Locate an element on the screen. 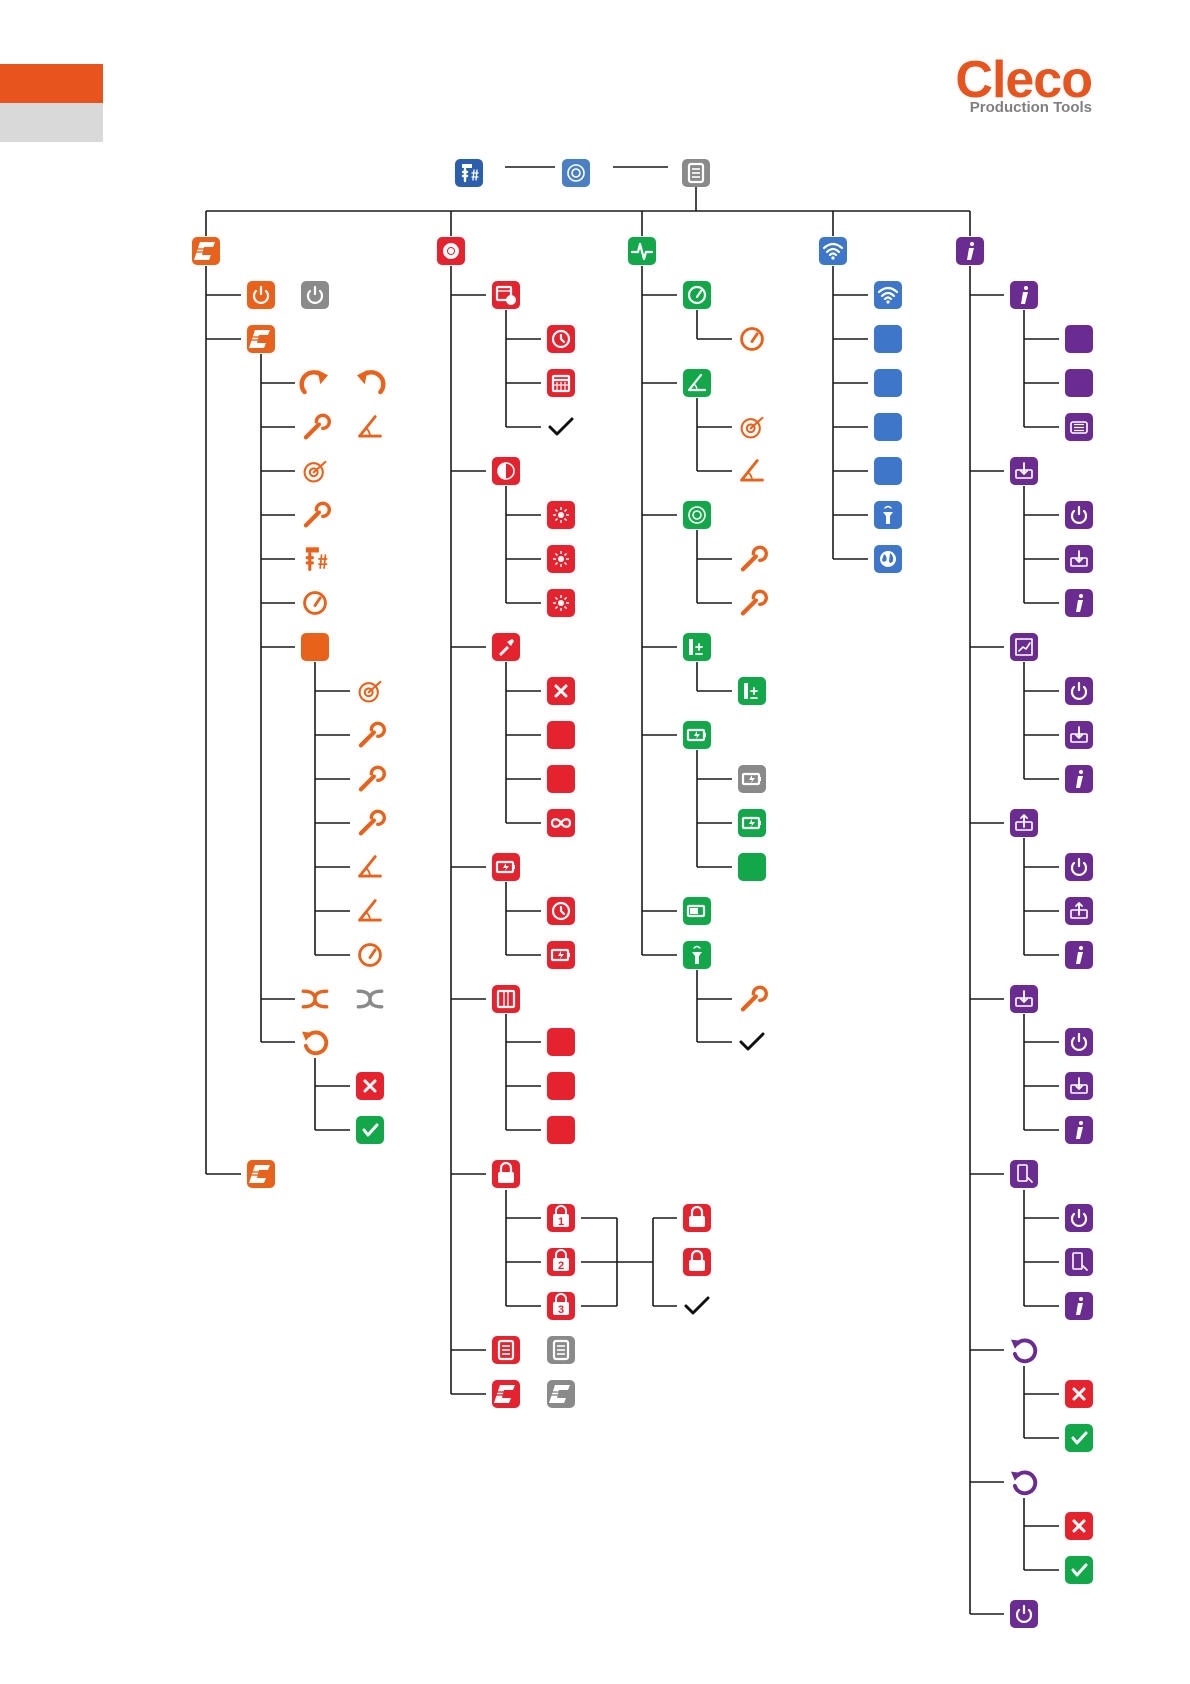 The width and height of the screenshot is (1190, 1684). infinity-icon is located at coordinates (561, 823).